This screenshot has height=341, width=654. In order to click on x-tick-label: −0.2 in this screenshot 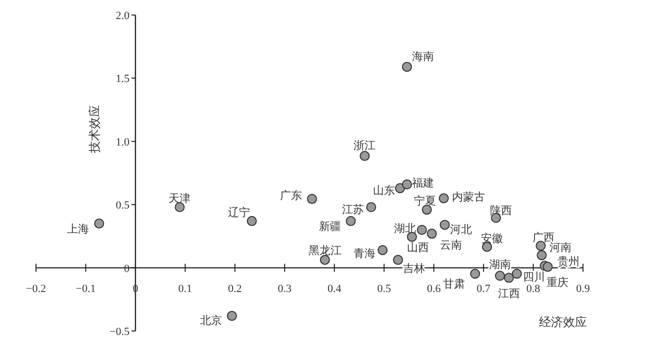, I will do `click(36, 288)`.